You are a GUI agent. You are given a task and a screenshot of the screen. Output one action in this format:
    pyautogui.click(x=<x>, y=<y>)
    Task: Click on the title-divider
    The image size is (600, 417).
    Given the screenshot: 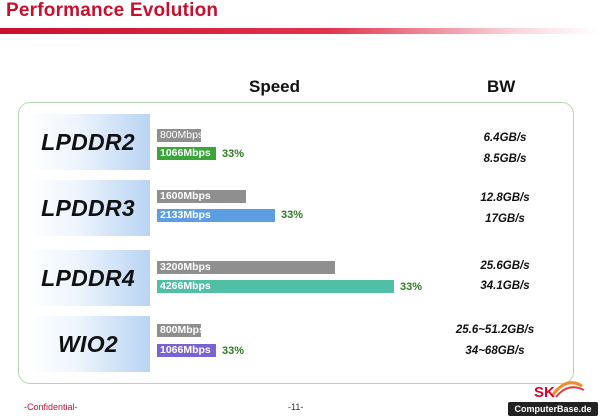 What is the action you would take?
    pyautogui.click(x=300, y=31)
    